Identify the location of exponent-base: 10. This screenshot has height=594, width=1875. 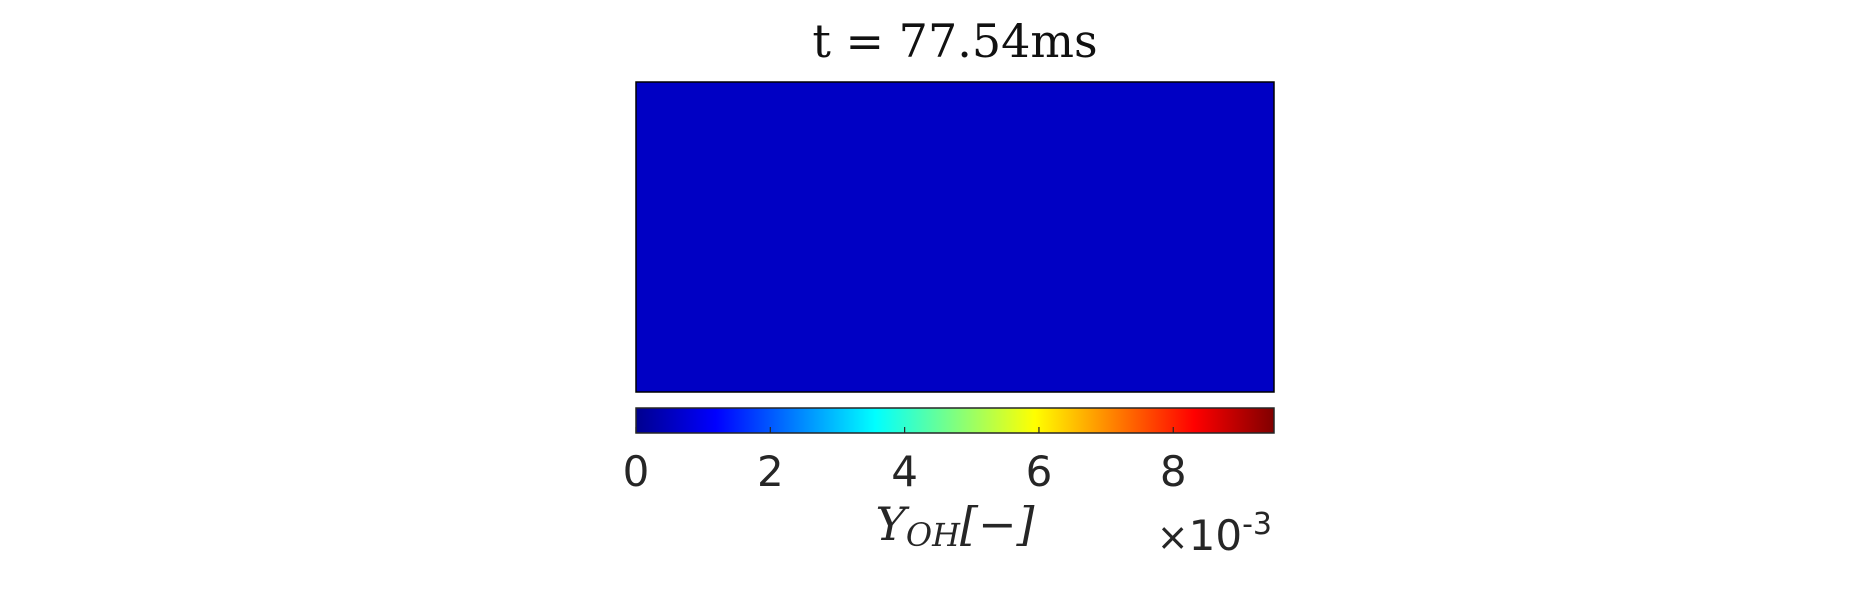
(1215, 535).